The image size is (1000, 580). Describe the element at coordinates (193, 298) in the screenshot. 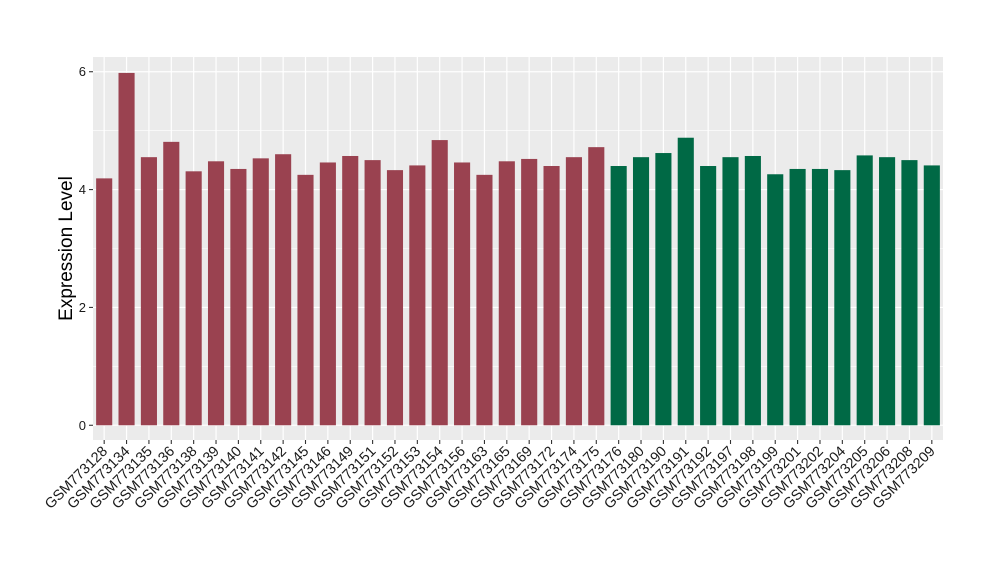

I see `bar-GSM773138` at that location.